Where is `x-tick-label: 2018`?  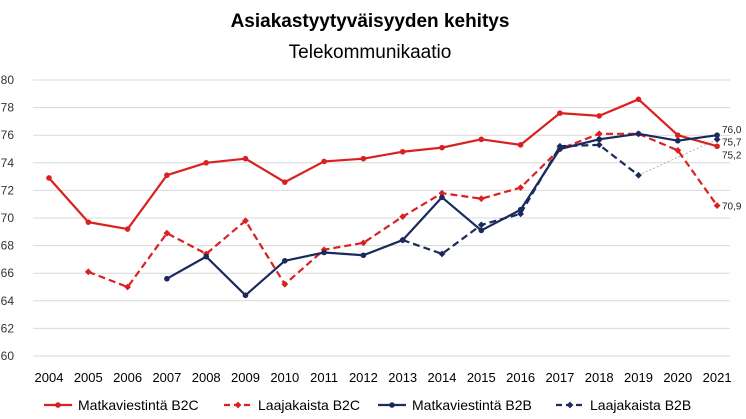 x-tick-label: 2018 is located at coordinates (599, 377).